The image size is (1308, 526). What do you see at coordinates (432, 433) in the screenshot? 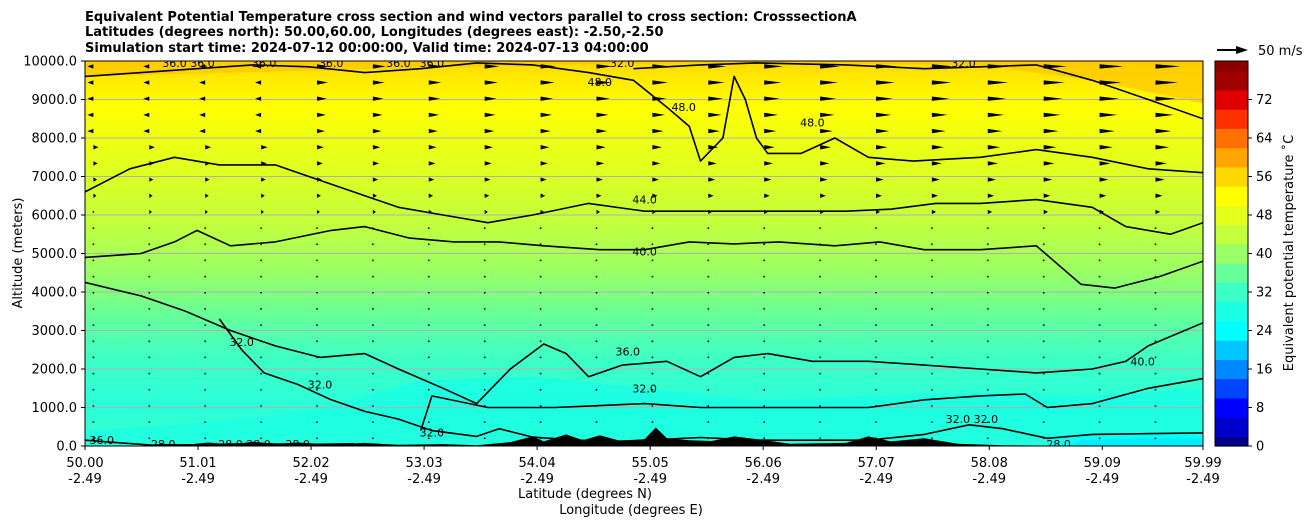
I see `contour-label: 32.0` at bounding box center [432, 433].